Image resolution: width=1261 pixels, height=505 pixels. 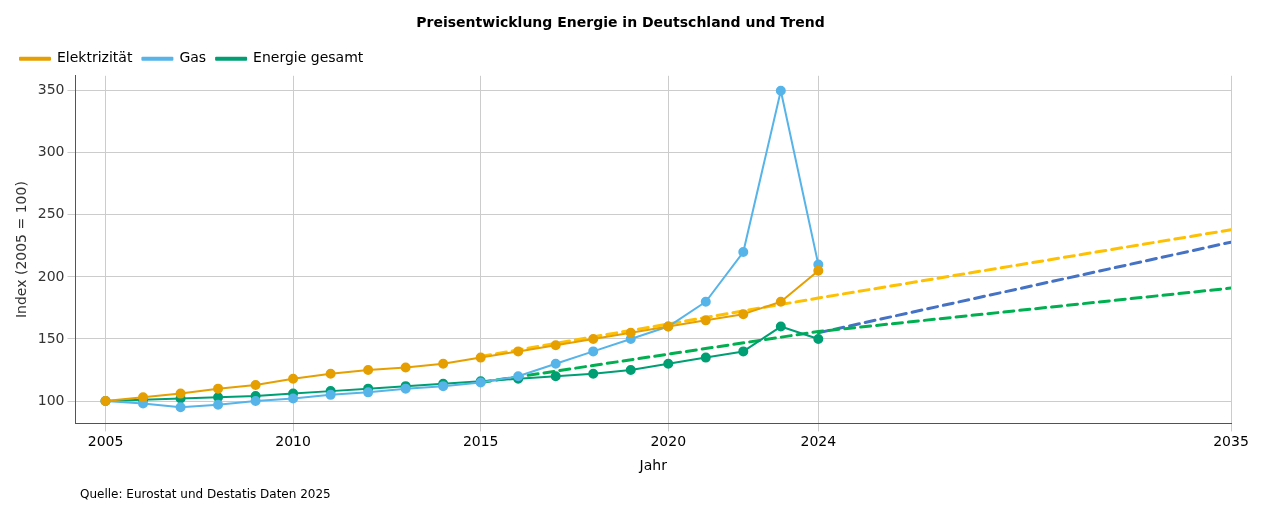 What do you see at coordinates (193, 57) in the screenshot?
I see `legend-label: Gas` at bounding box center [193, 57].